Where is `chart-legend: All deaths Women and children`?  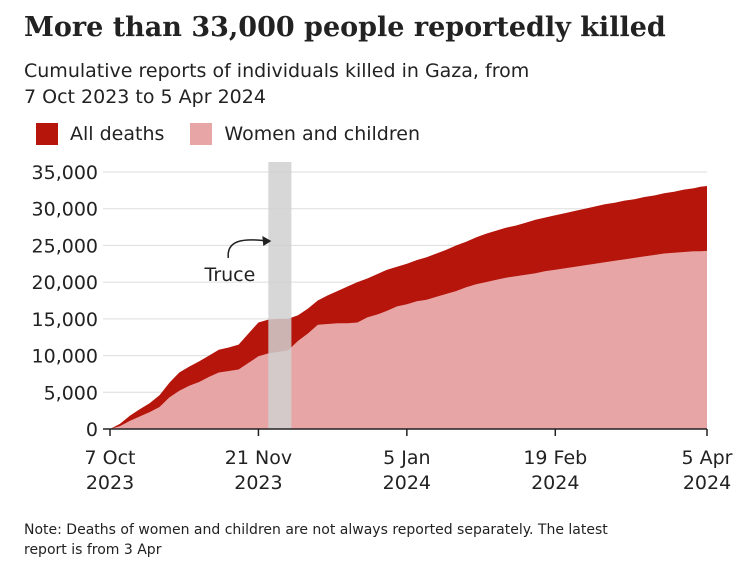 chart-legend: All deaths Women and children is located at coordinates (241, 134).